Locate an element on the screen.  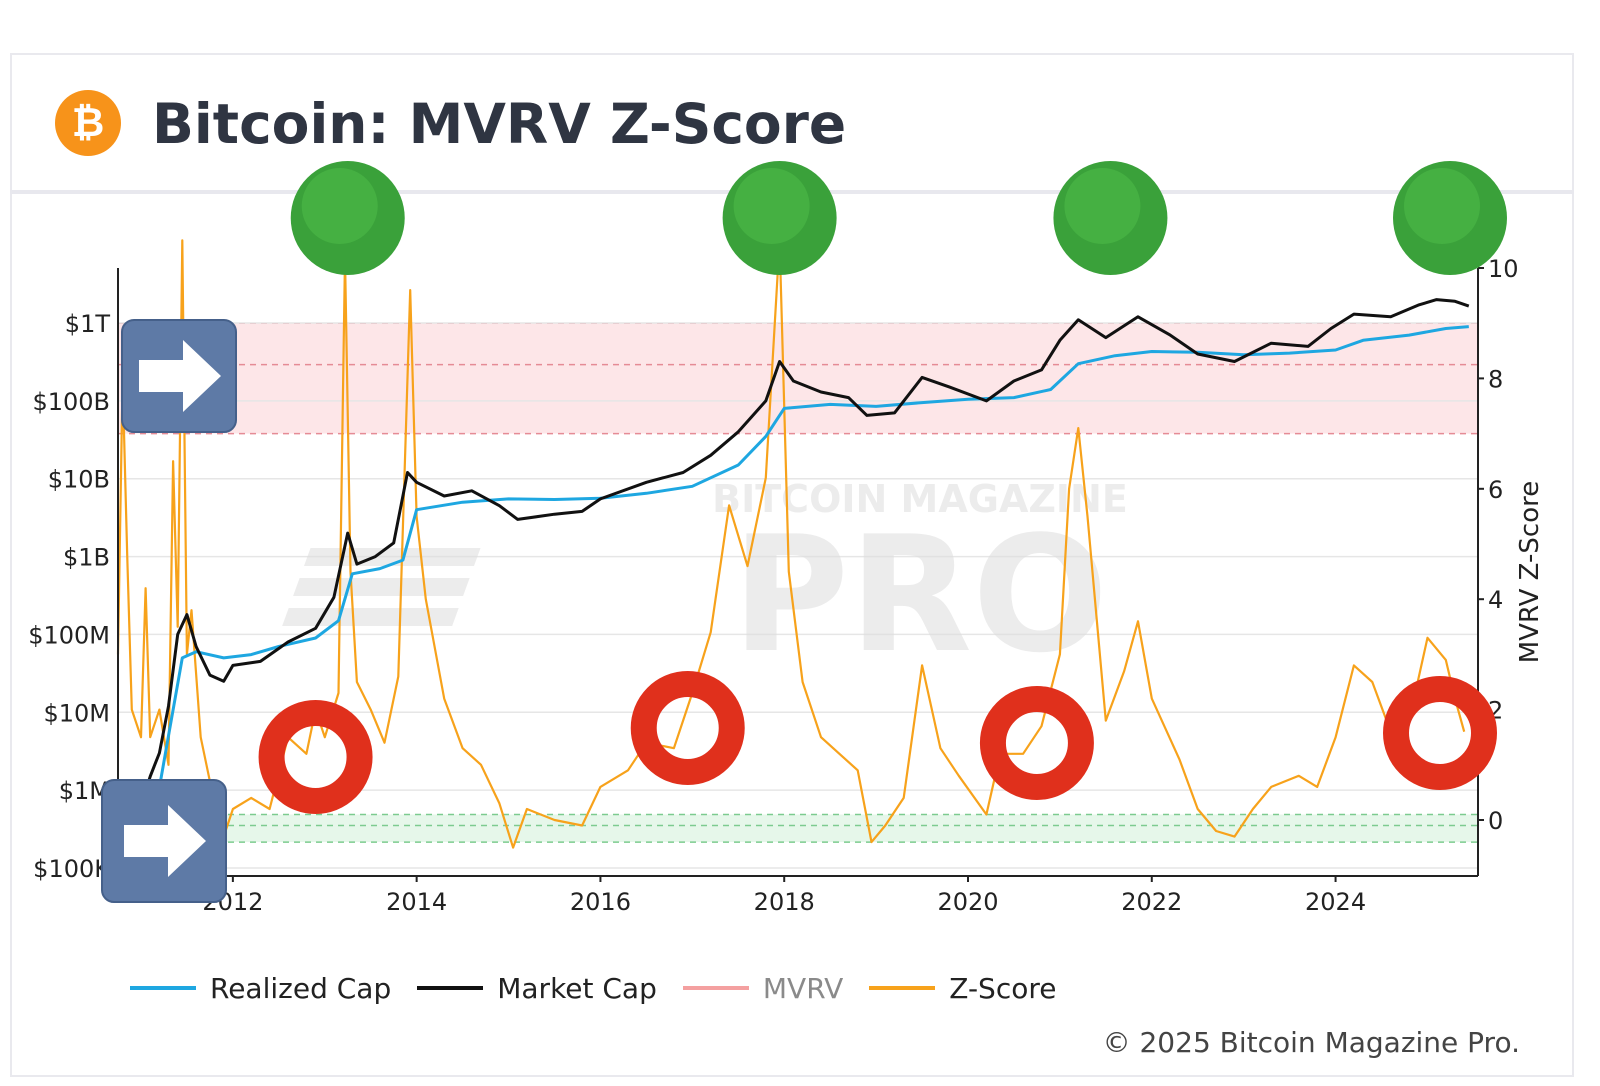
legend-label-realized-cap: Realized Cap is located at coordinates (301, 988).